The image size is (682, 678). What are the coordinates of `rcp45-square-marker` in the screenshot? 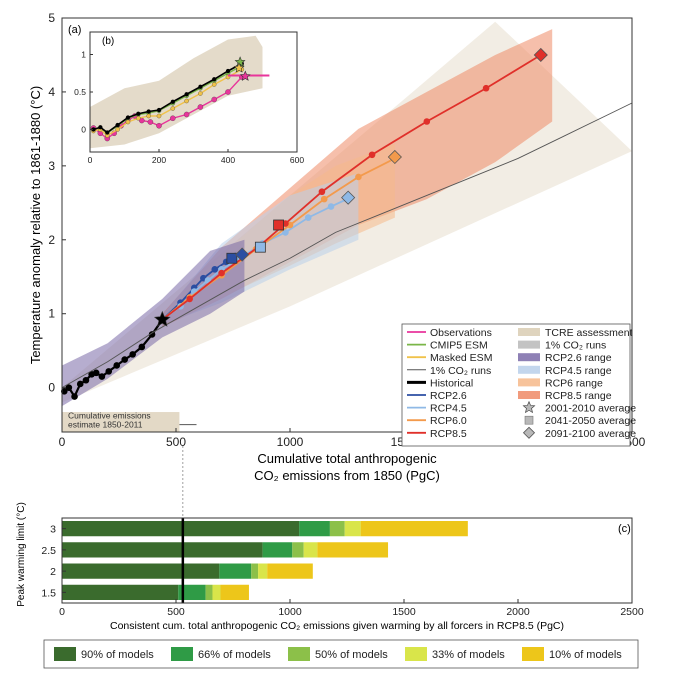 It's located at (260, 247).